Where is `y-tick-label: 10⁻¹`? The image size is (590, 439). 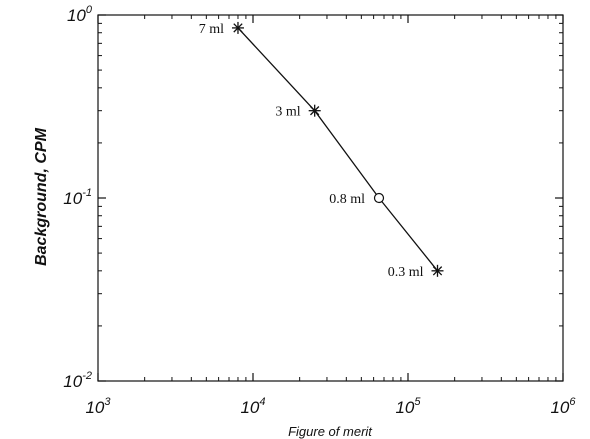
y-tick-label: 10⁻¹ is located at coordinates (77, 197).